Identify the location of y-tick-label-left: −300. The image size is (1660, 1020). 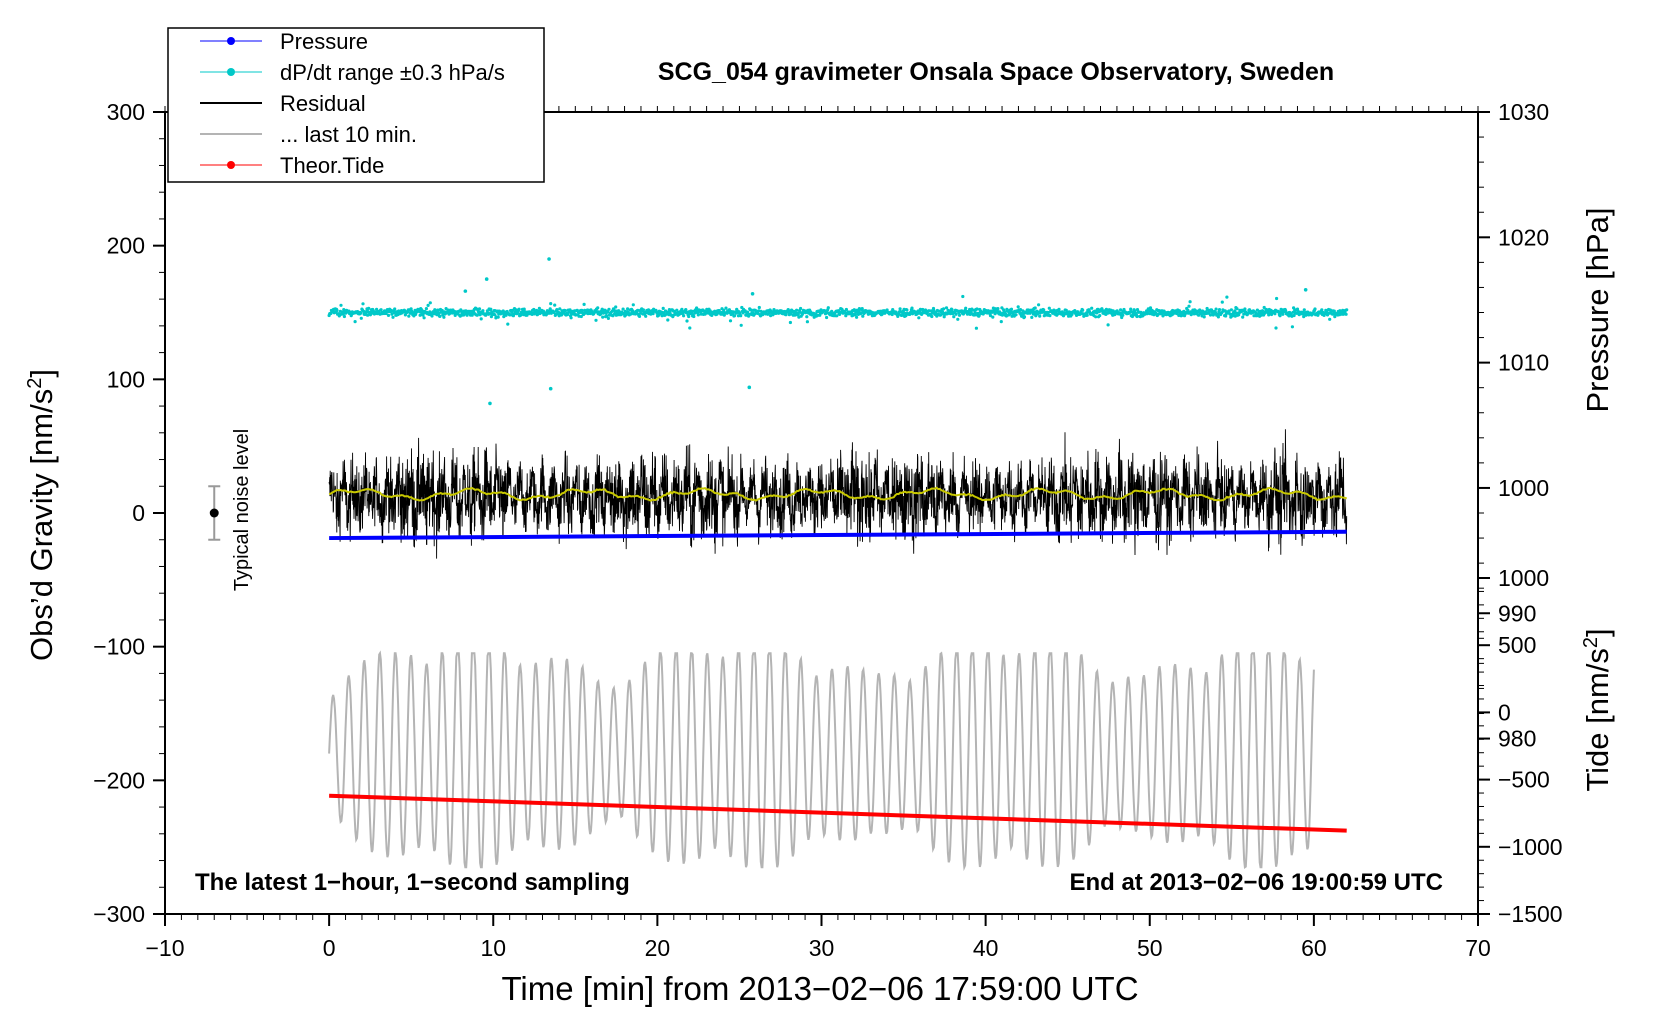
(119, 914).